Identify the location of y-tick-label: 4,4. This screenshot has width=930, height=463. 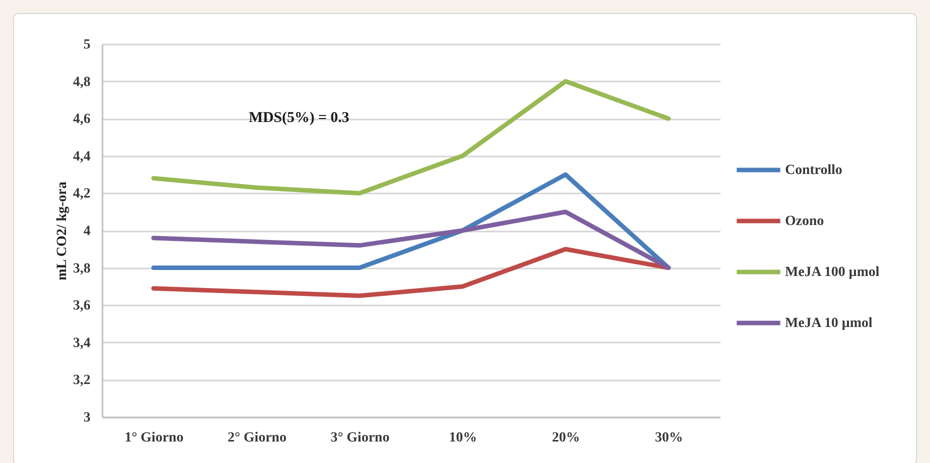
(81, 156).